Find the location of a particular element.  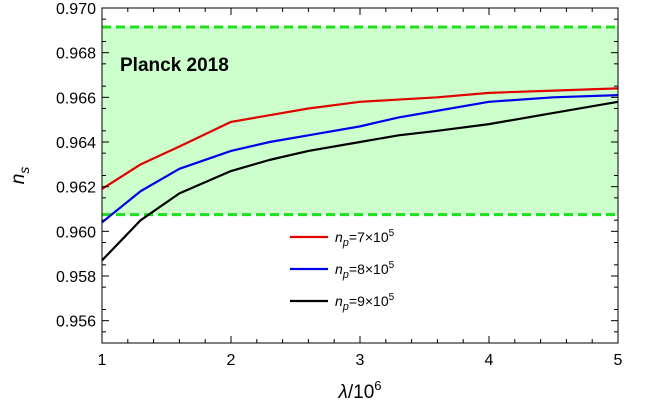

legend-label-1: np=7×105 is located at coordinates (365, 238).